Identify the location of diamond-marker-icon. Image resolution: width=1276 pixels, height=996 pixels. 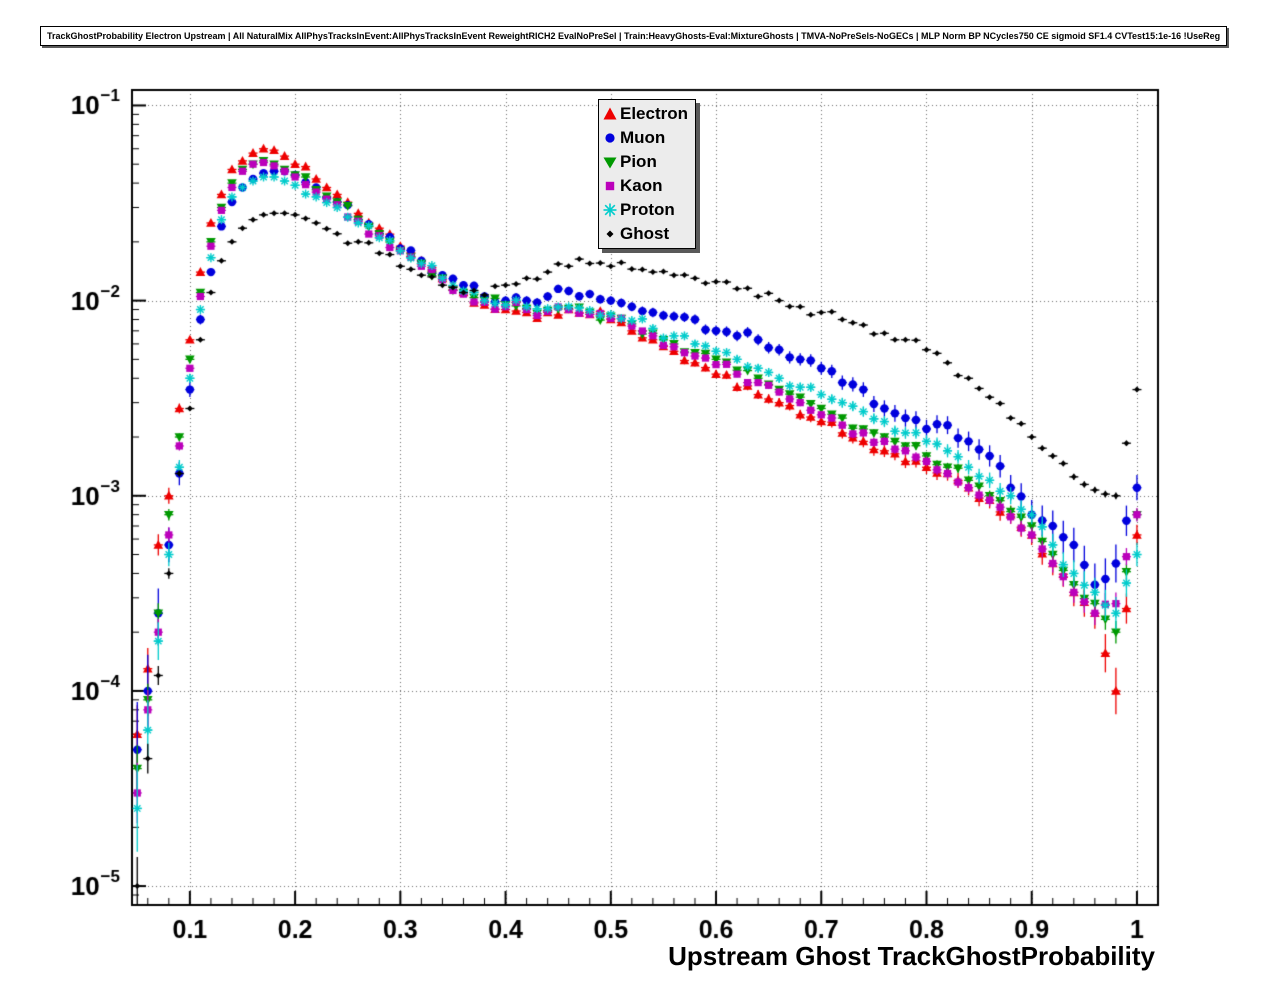
(609, 234).